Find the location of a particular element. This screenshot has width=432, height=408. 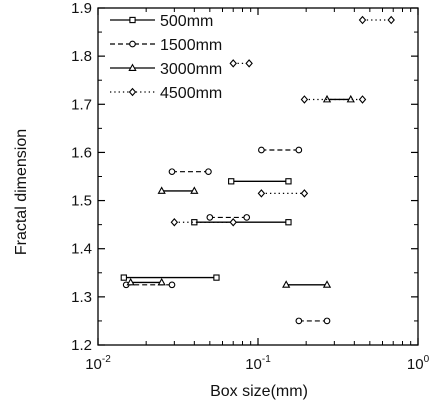

y-tick-label: 1.8 is located at coordinates (81, 56).